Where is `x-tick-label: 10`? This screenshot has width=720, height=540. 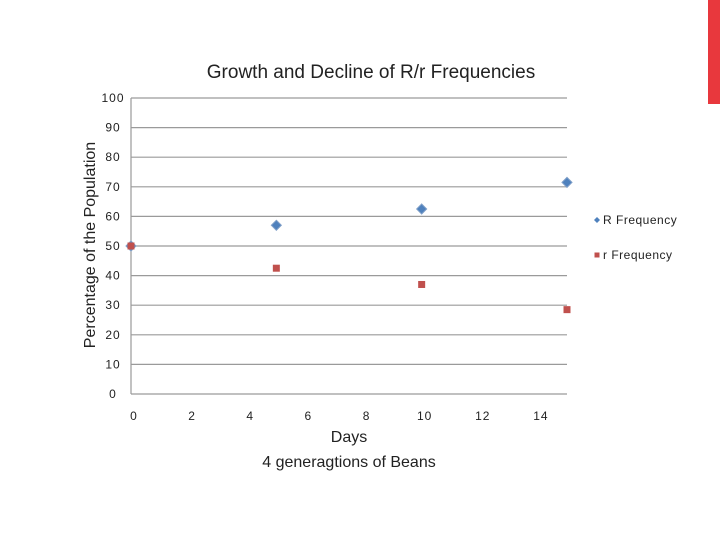
x-tick-label: 10 is located at coordinates (424, 416).